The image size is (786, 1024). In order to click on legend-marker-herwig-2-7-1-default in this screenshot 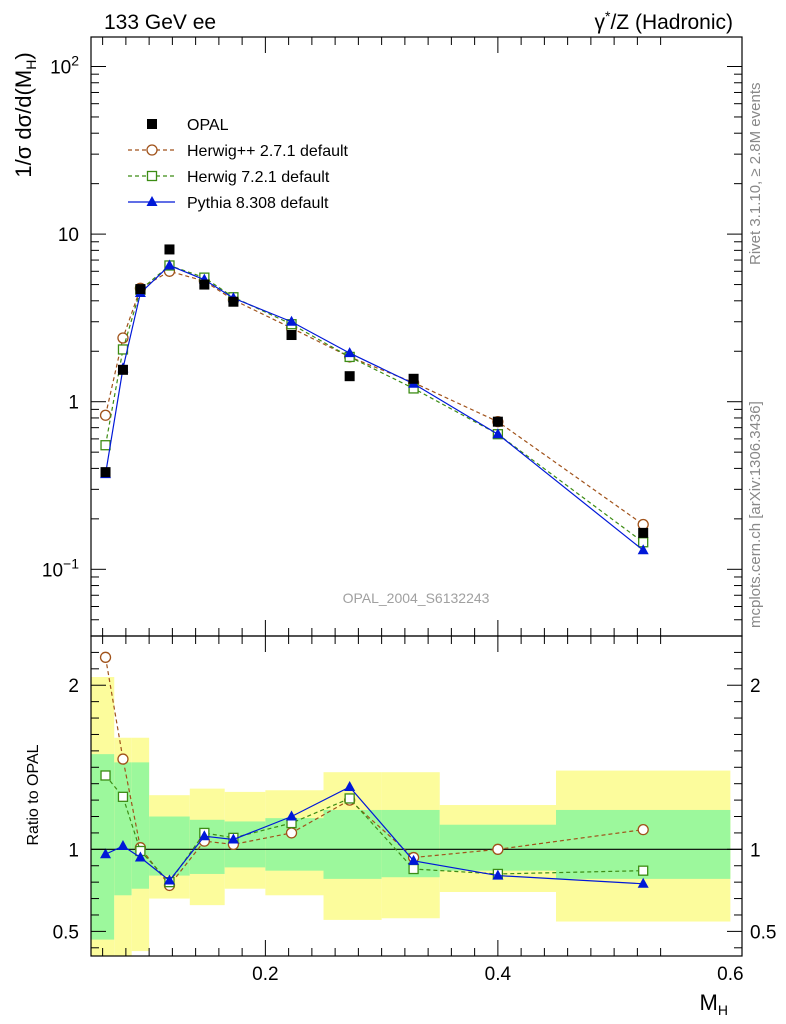, I will do `click(152, 150)`.